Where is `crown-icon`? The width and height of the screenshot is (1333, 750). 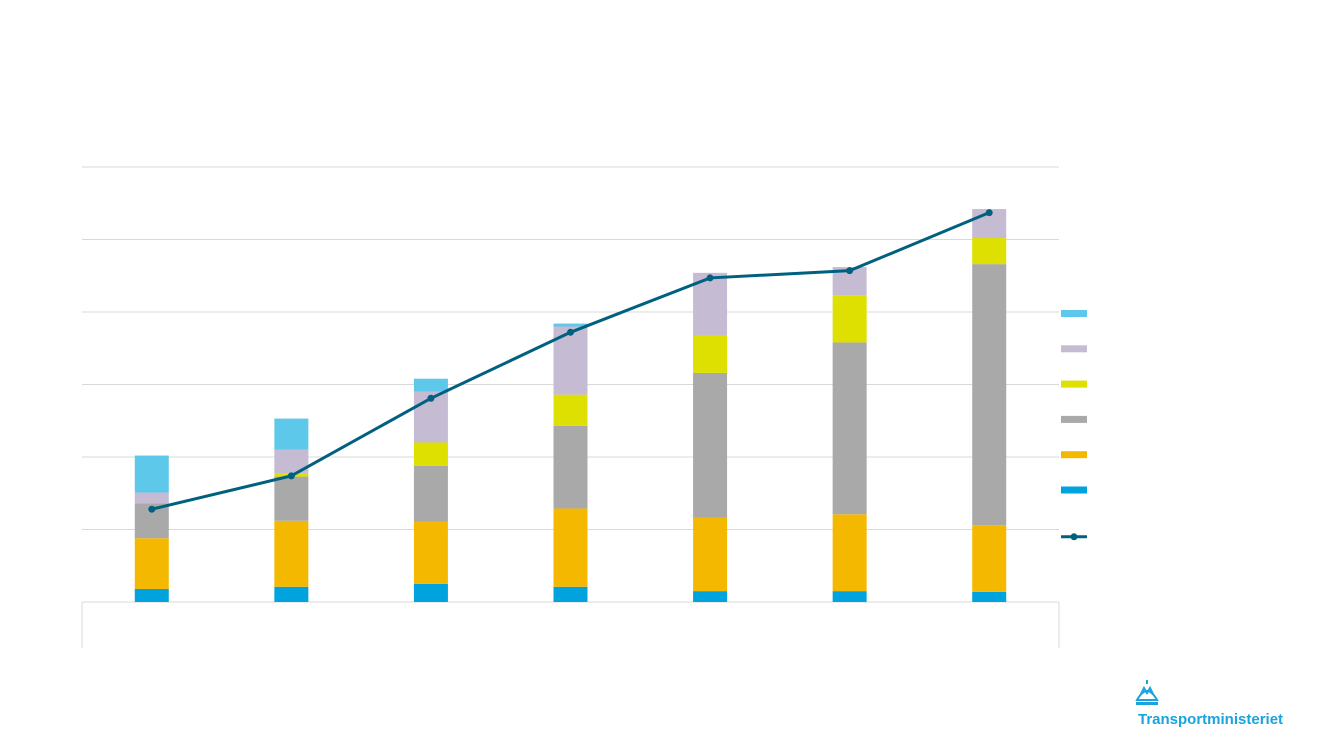
crown-icon is located at coordinates (1147, 690).